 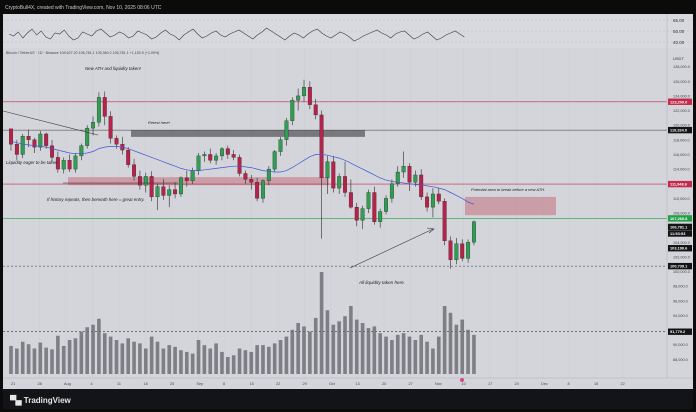 What do you see at coordinates (278, 384) in the screenshot?
I see `time-axis-tick: 22` at bounding box center [278, 384].